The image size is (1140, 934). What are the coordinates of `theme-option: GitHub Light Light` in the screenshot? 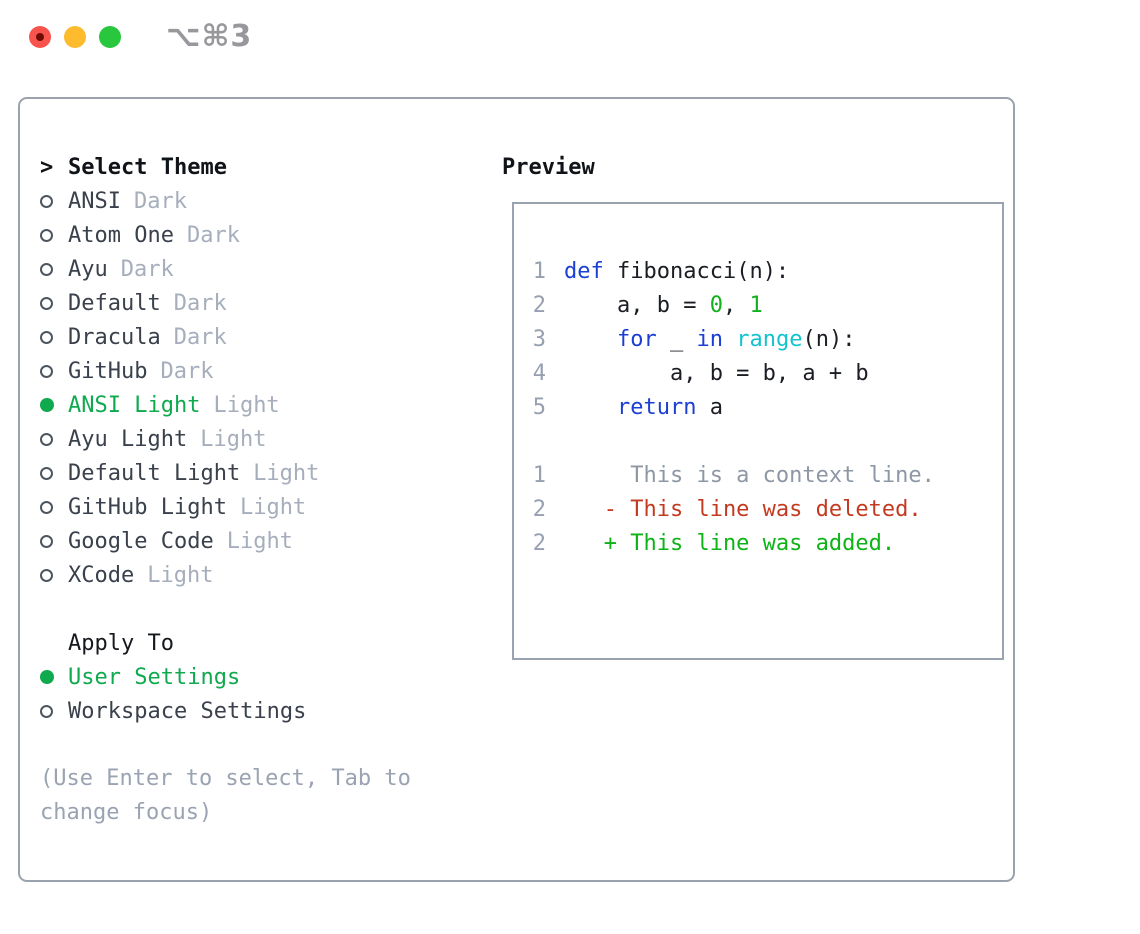 It's located at (271, 507).